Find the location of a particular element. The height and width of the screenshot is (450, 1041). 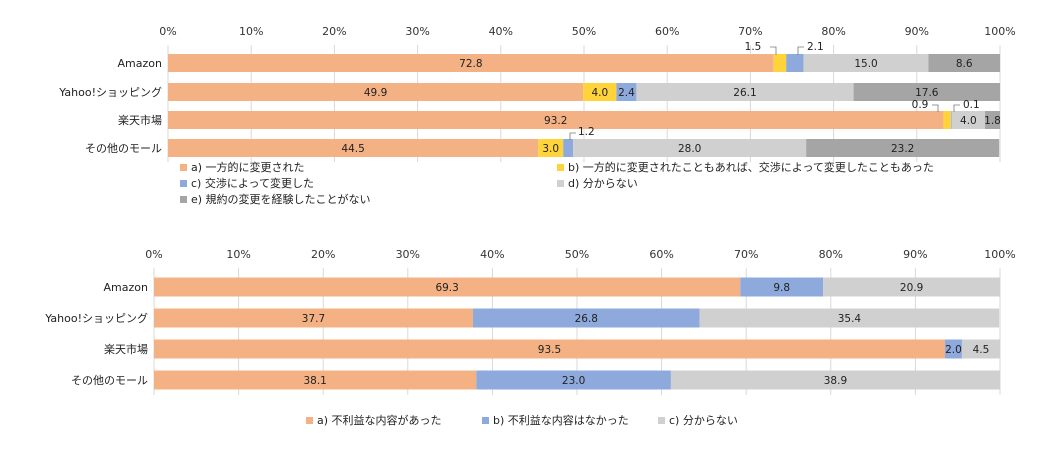

data-label: 1.8 is located at coordinates (992, 121).